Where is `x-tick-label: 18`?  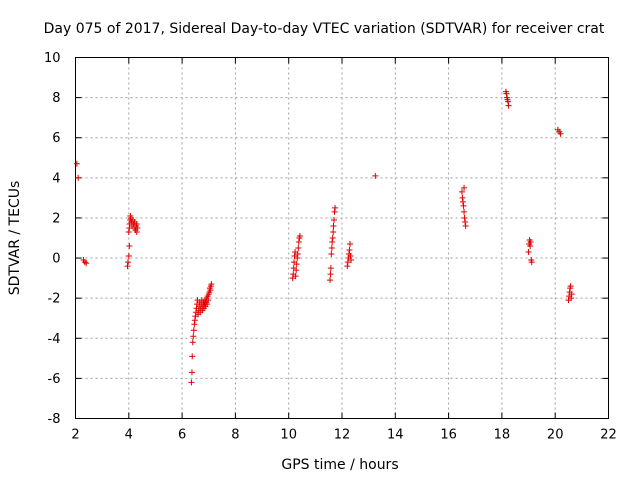 x-tick-label: 18 is located at coordinates (502, 435).